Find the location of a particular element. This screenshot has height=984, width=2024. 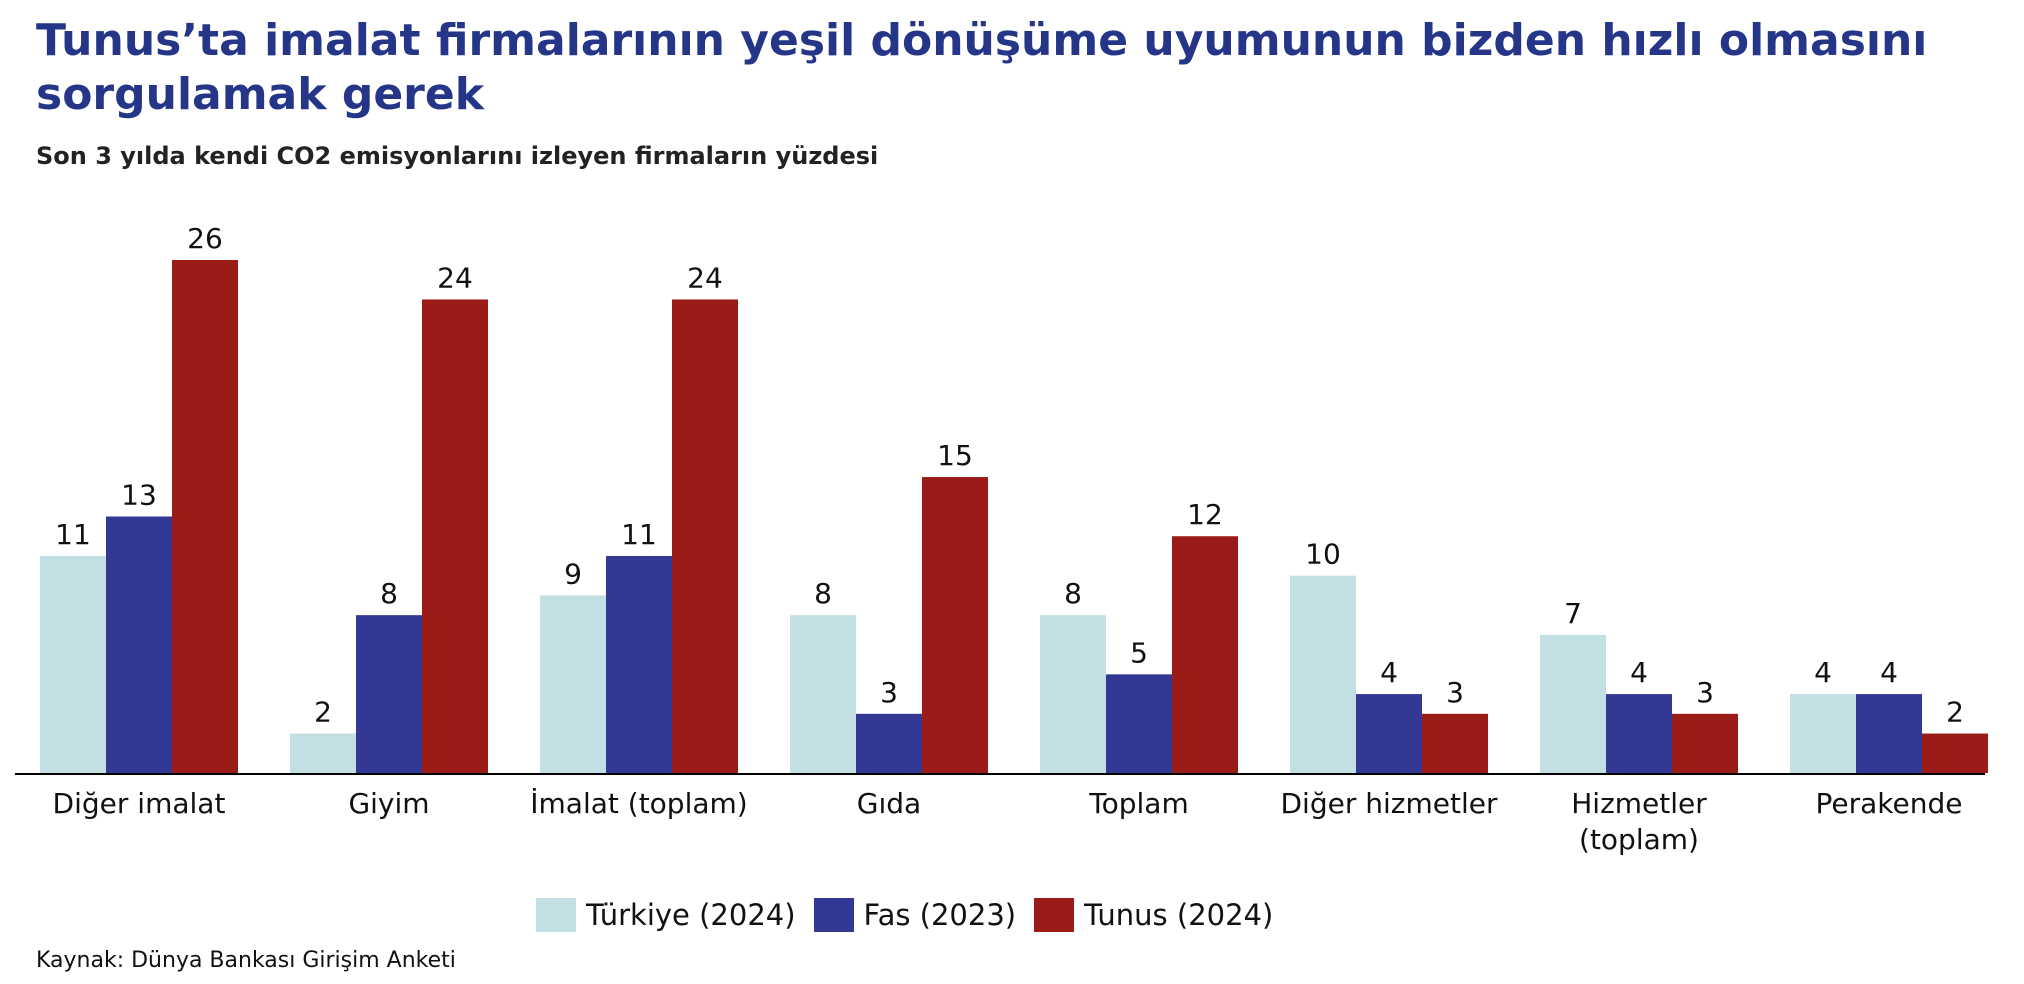

data-label-toplam-tunus-2024: 12 is located at coordinates (1205, 514).